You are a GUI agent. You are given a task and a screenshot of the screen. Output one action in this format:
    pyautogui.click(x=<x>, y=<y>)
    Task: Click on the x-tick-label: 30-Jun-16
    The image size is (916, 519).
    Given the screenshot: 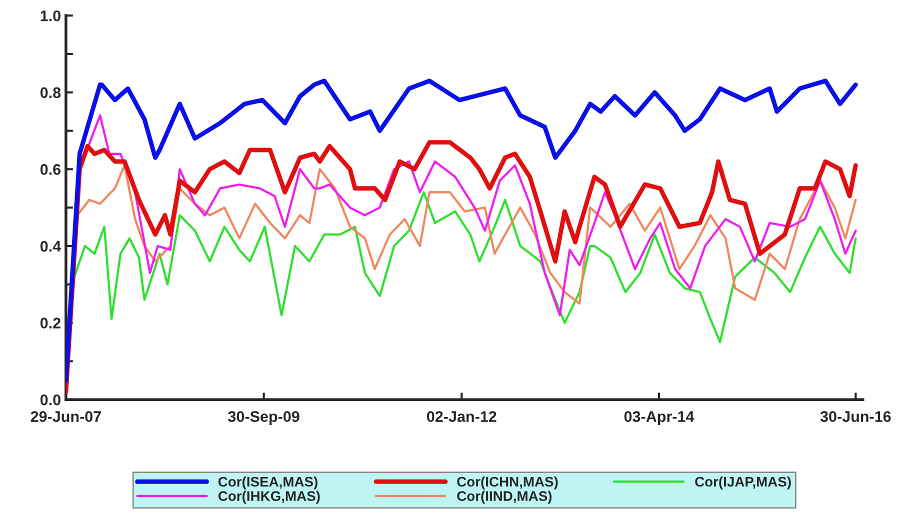 What is the action you would take?
    pyautogui.click(x=855, y=416)
    